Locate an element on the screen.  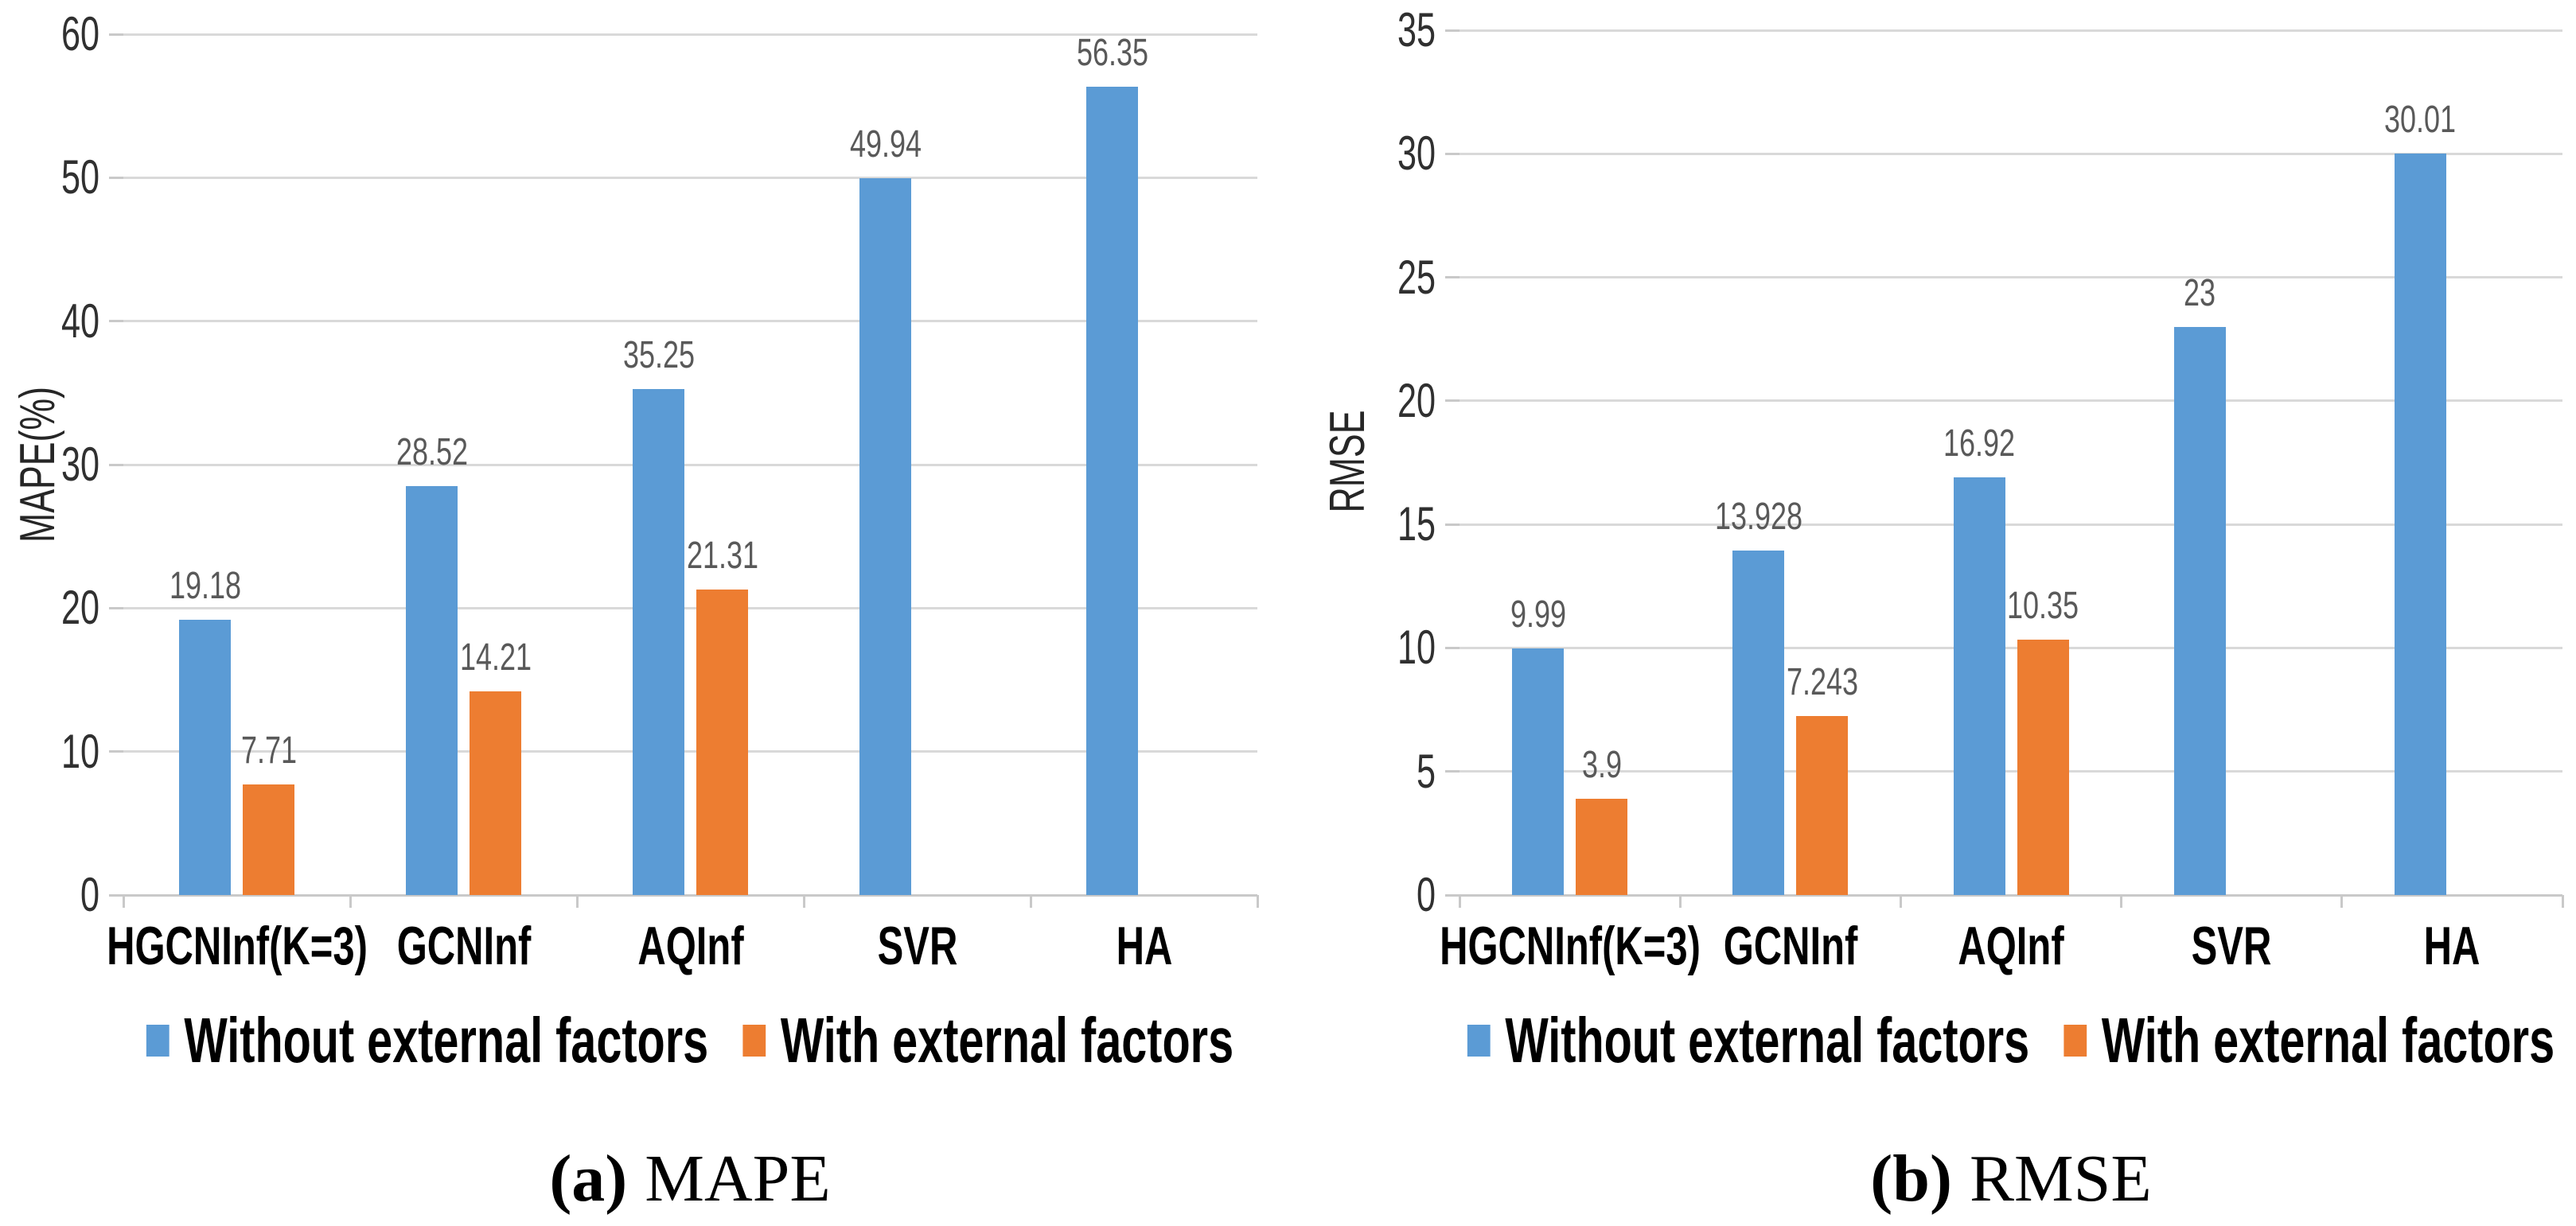
bar-value-label: 3.9 is located at coordinates (1601, 764).